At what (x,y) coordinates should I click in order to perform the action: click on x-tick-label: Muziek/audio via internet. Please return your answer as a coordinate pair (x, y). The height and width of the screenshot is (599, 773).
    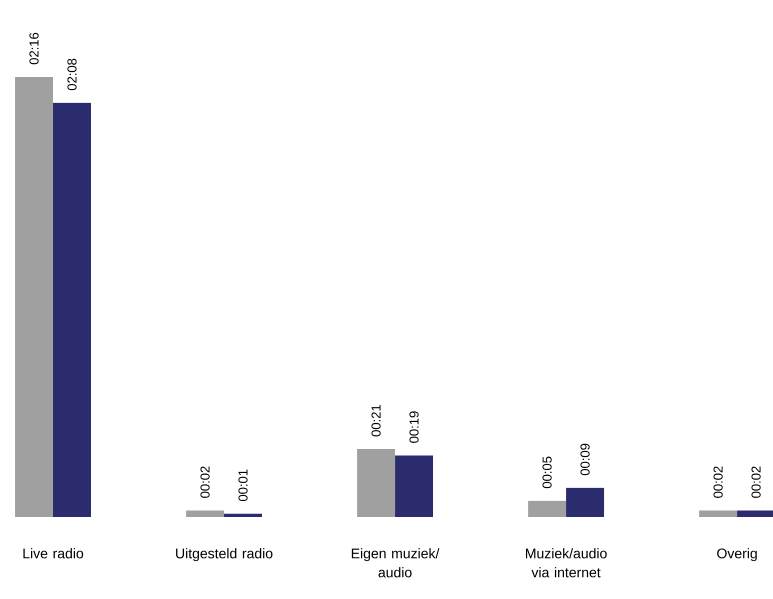
    Looking at the image, I should click on (566, 563).